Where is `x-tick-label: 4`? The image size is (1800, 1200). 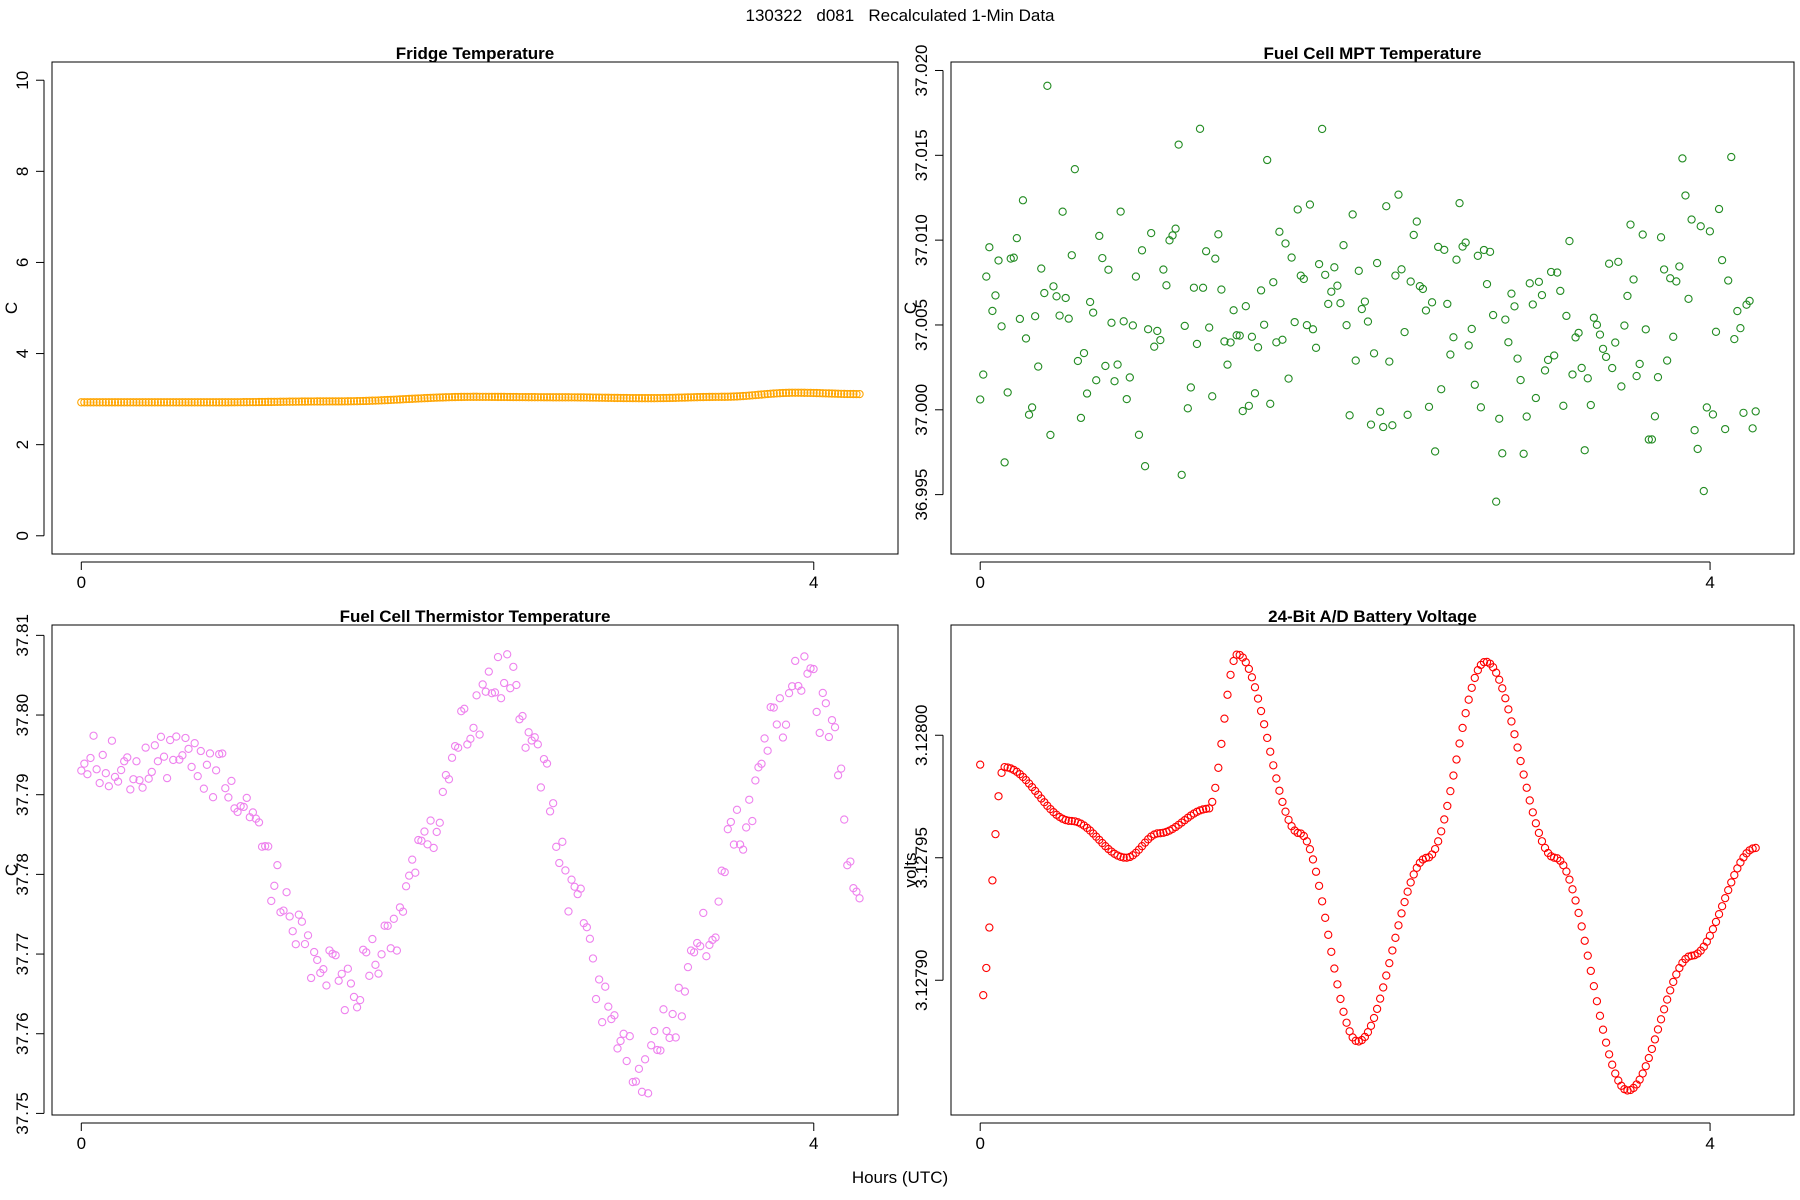 x-tick-label: 4 is located at coordinates (813, 1143).